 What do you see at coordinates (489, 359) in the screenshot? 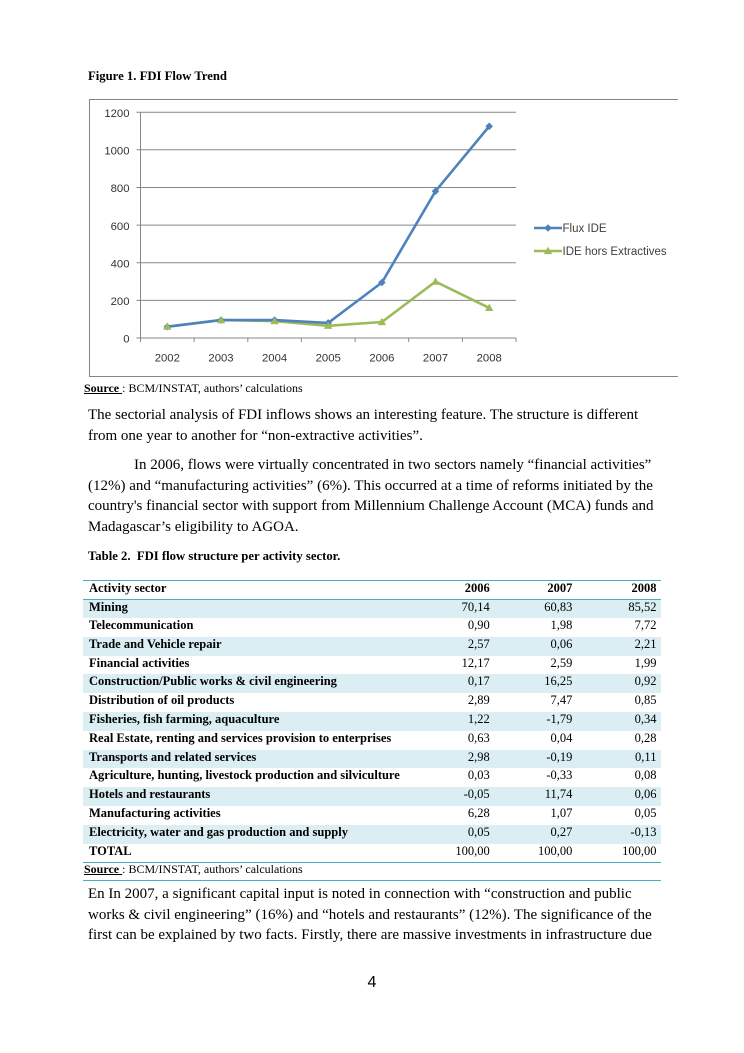
I see `svg-text: 2008` at bounding box center [489, 359].